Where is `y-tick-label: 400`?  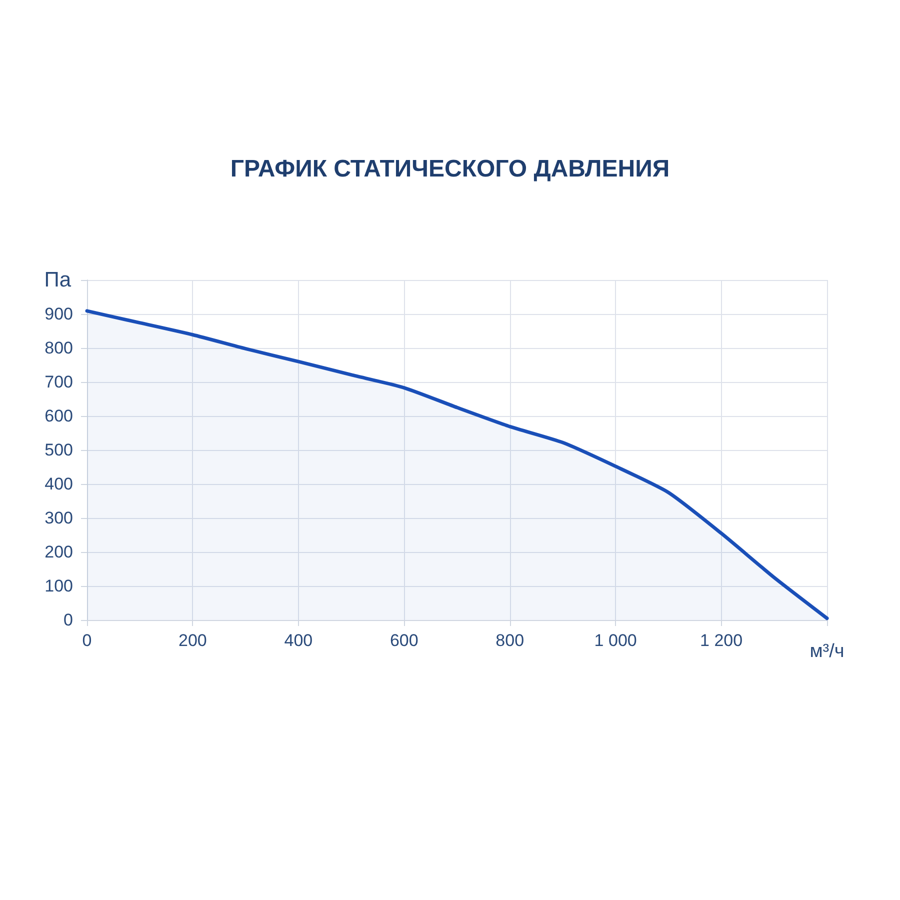
y-tick-label: 400 is located at coordinates (58, 484).